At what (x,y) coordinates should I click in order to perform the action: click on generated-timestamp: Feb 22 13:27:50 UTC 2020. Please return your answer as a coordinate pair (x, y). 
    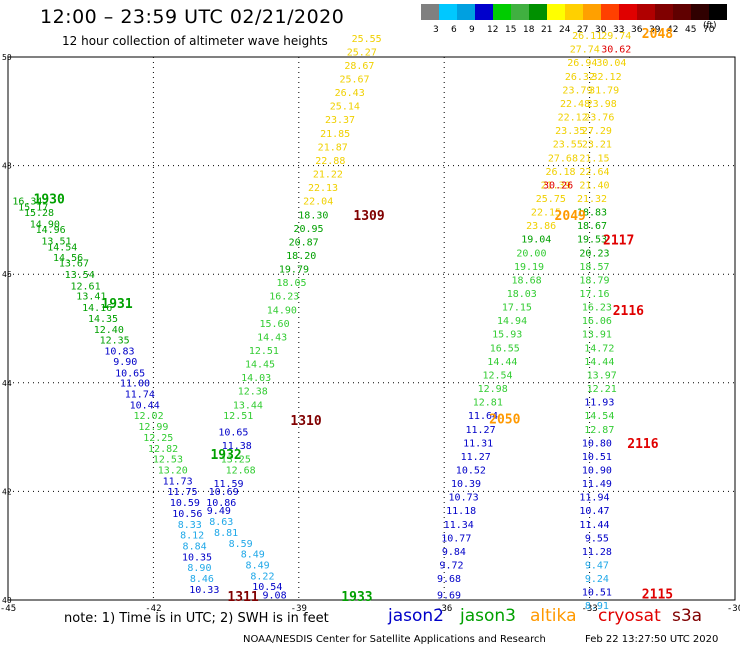
    Looking at the image, I should click on (652, 639).